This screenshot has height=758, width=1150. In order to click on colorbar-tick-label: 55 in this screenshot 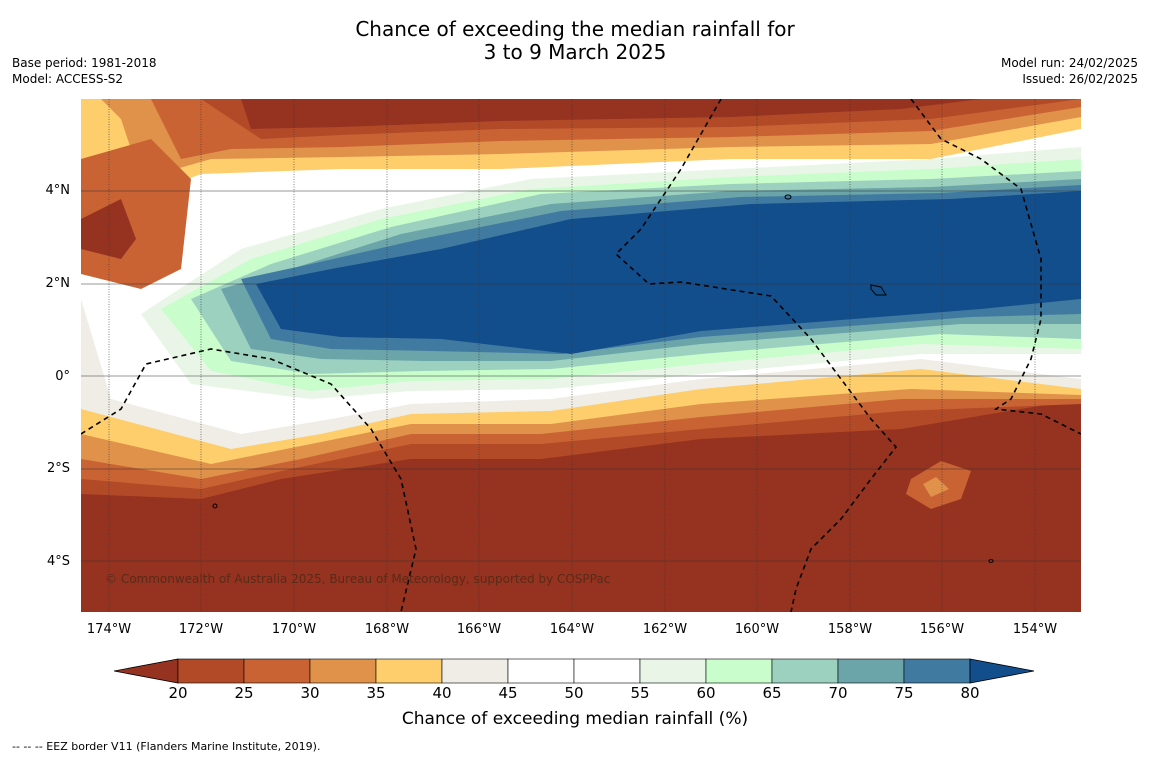, I will do `click(640, 693)`.